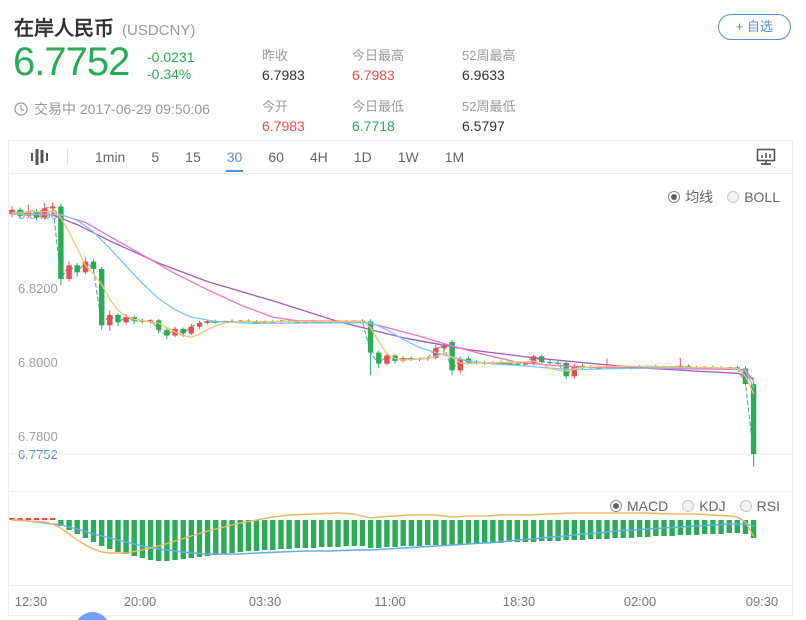 The width and height of the screenshot is (806, 620). I want to click on radio-label: 均线, so click(699, 197).